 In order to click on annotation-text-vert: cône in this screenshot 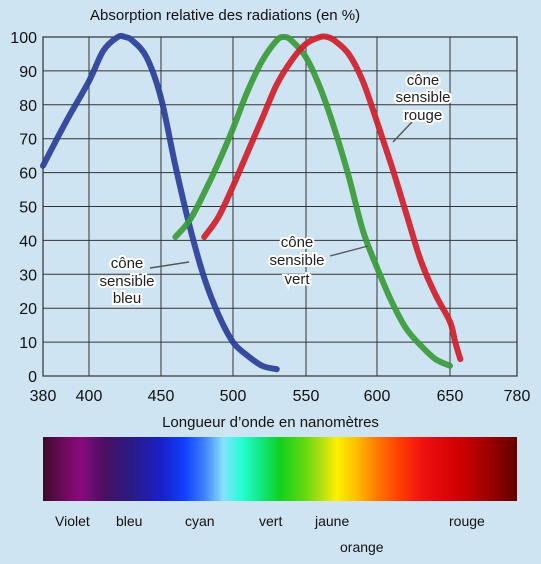, I will do `click(297, 242)`.